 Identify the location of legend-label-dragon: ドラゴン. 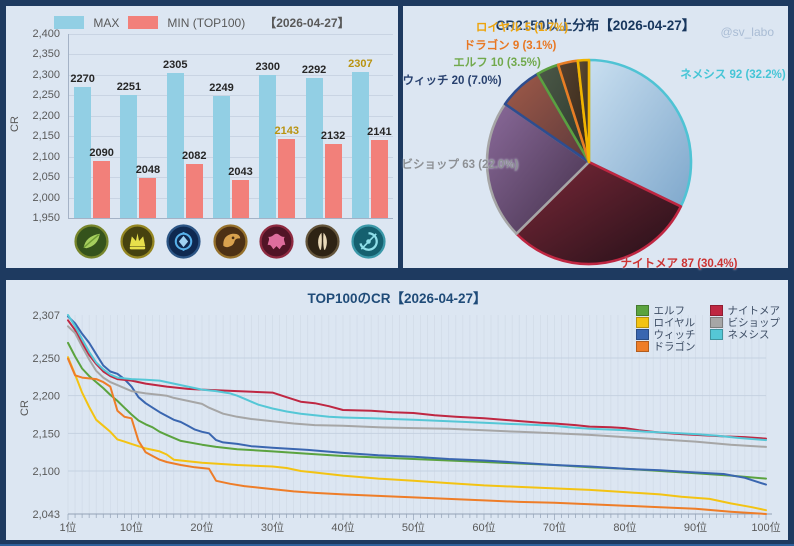
(674, 347).